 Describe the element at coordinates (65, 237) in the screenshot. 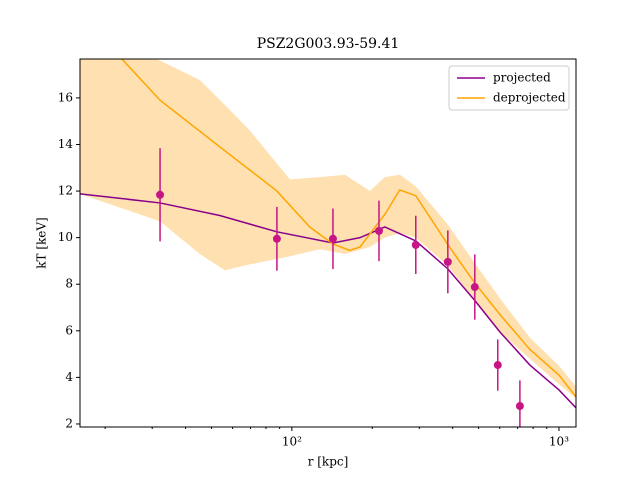

I see `y-tick-label: 10` at that location.